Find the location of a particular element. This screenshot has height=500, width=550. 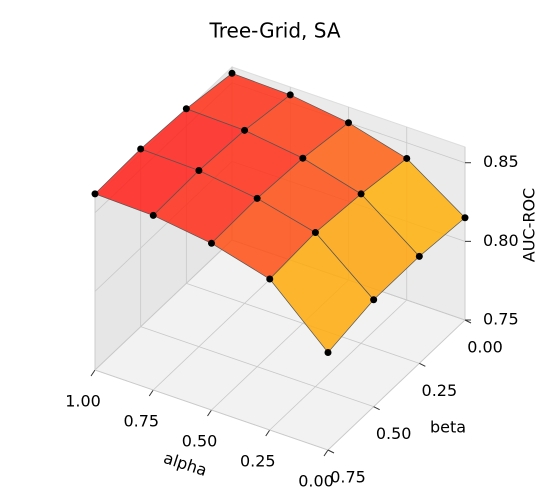

x-tick-label: 0.25 is located at coordinates (258, 461).